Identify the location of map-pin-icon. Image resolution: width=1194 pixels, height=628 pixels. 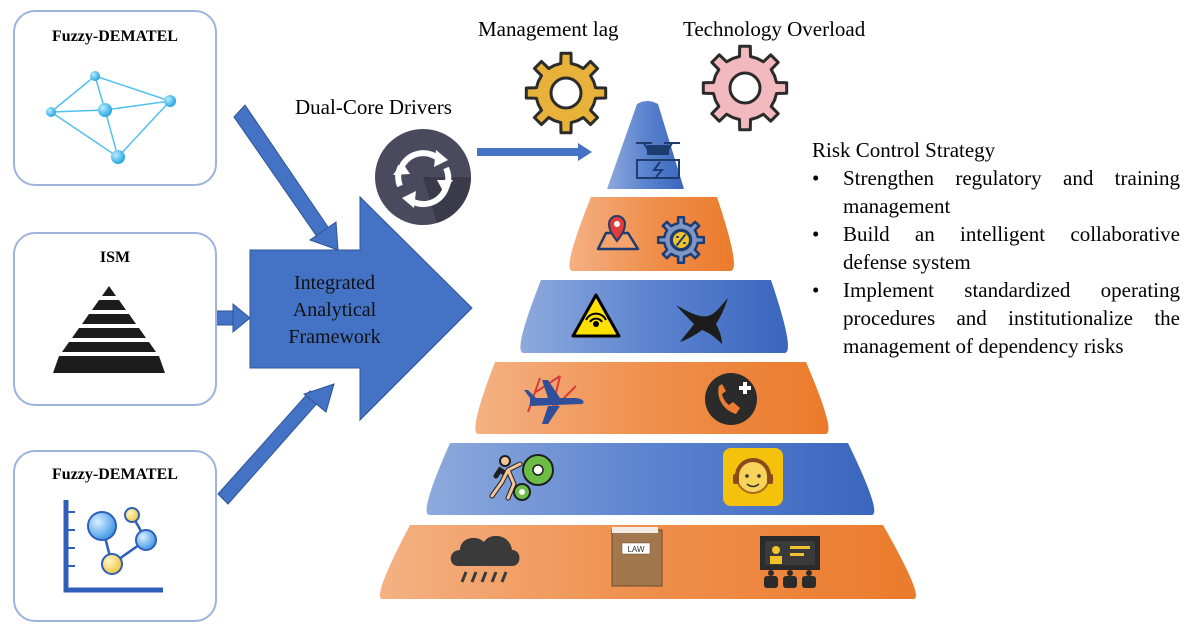
(618, 233).